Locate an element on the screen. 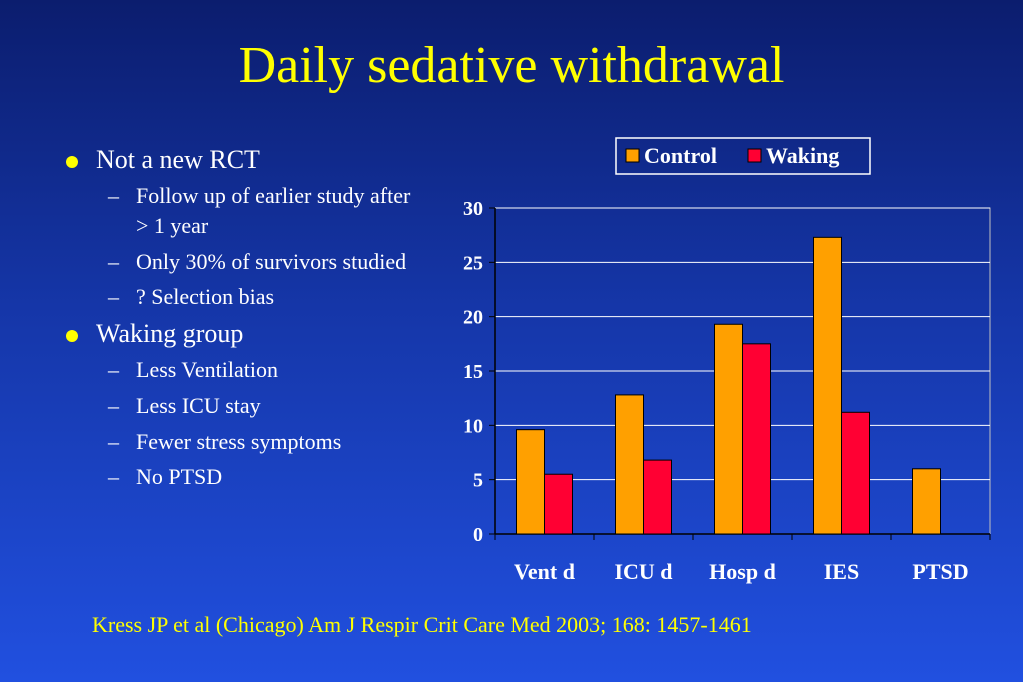  bullet-text: Waking group is located at coordinates (170, 333).